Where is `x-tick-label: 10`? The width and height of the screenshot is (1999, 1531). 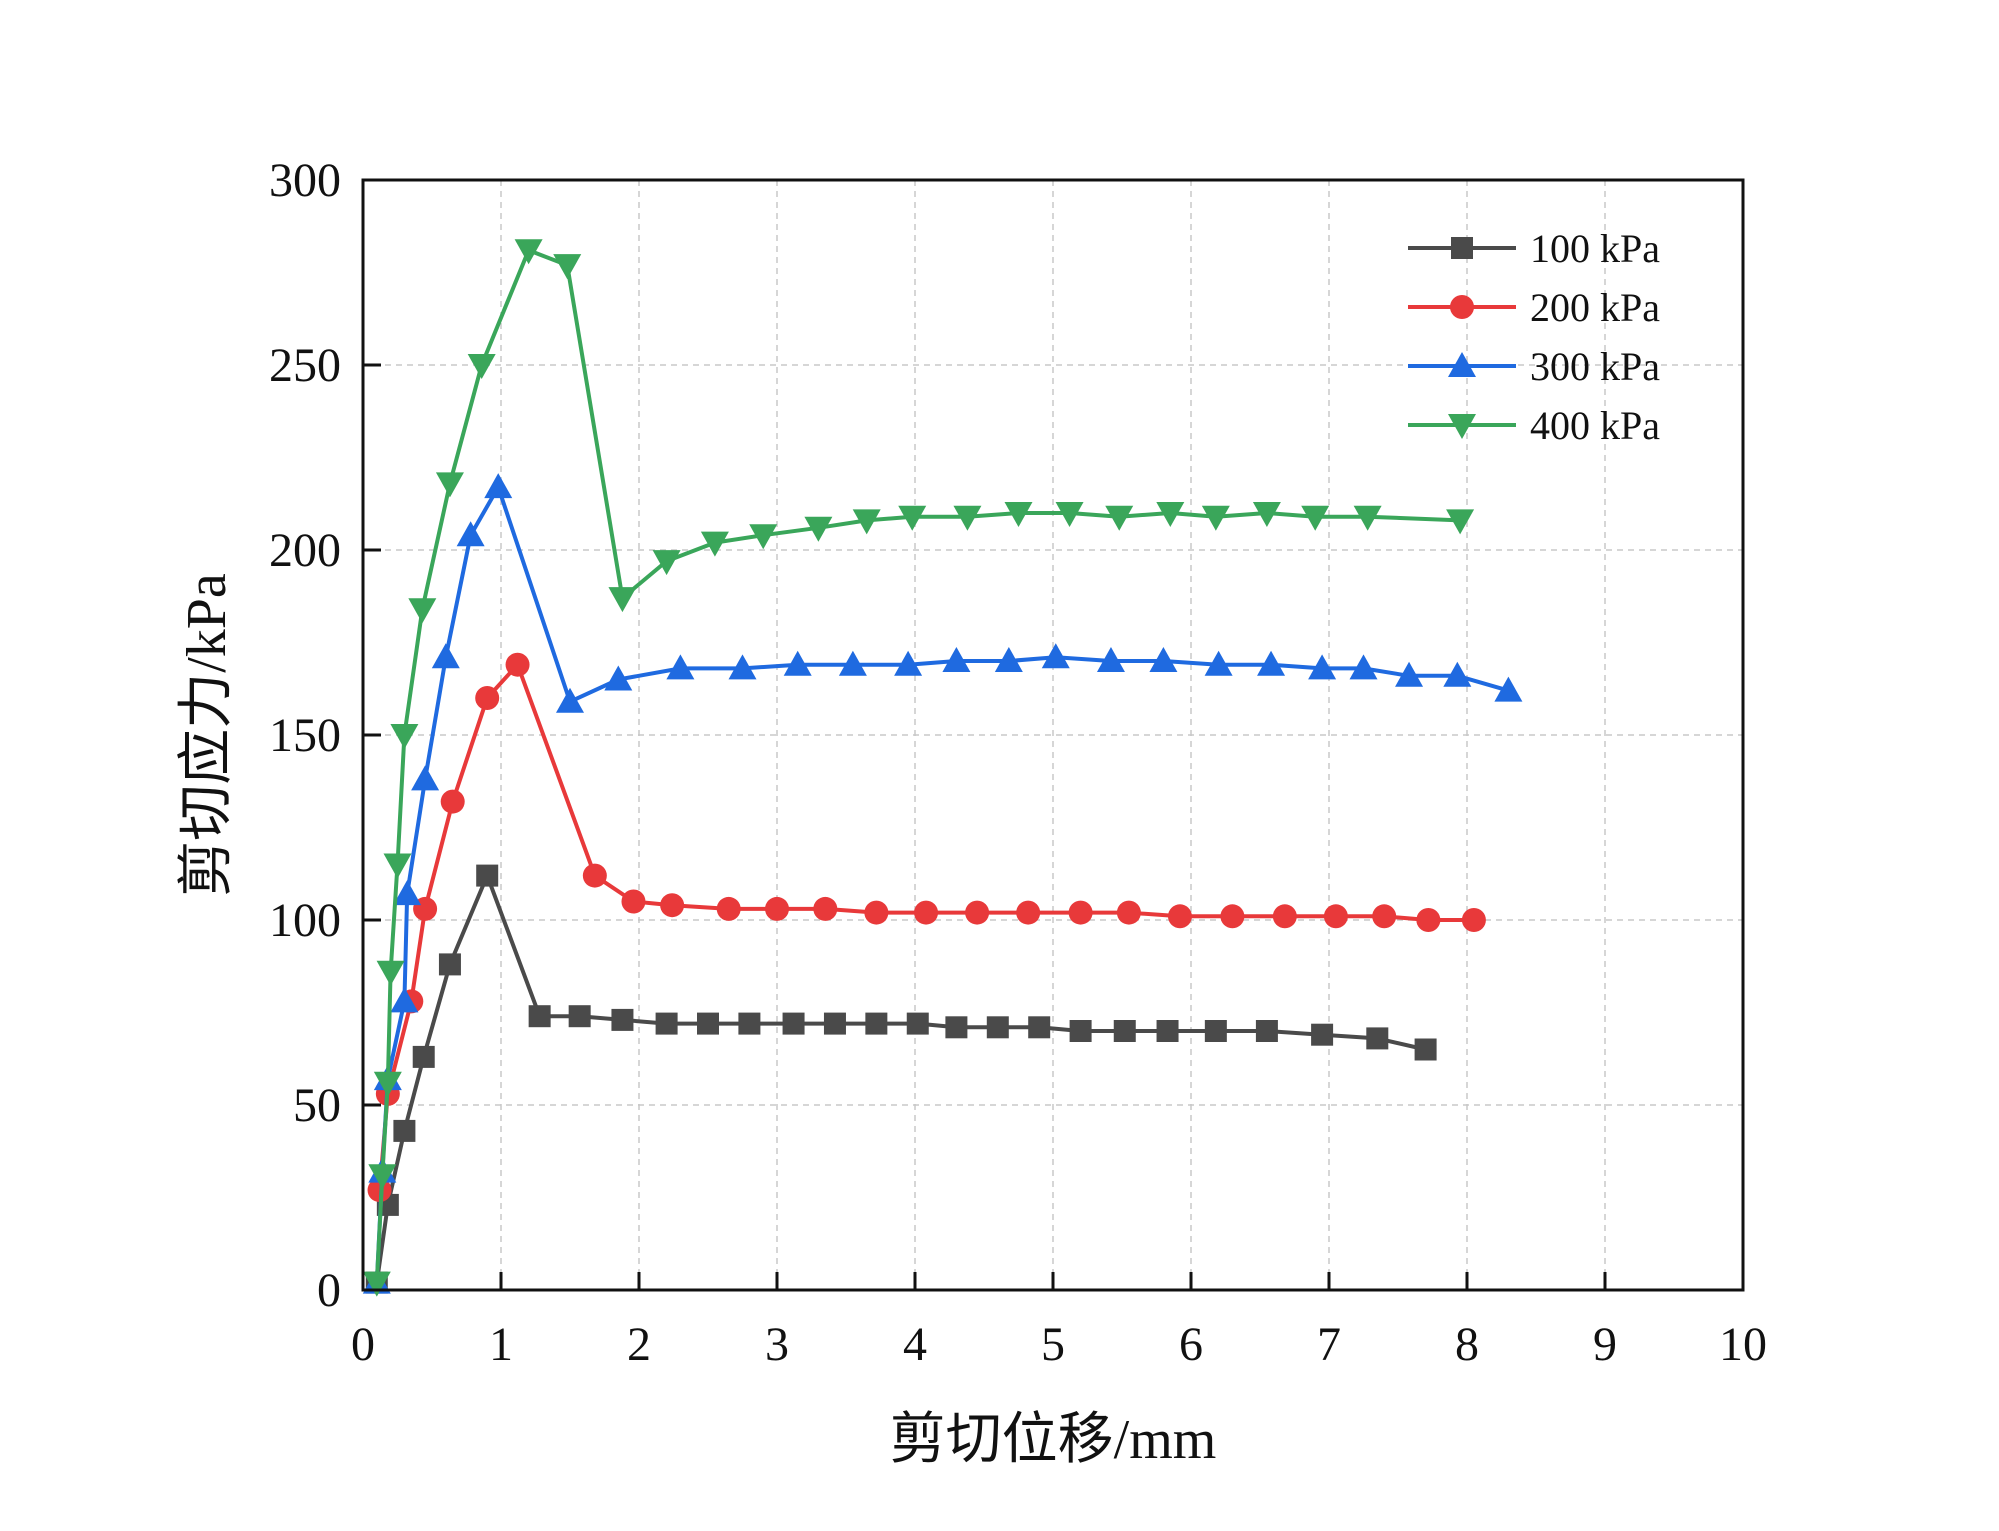
x-tick-label: 10 is located at coordinates (1743, 1344).